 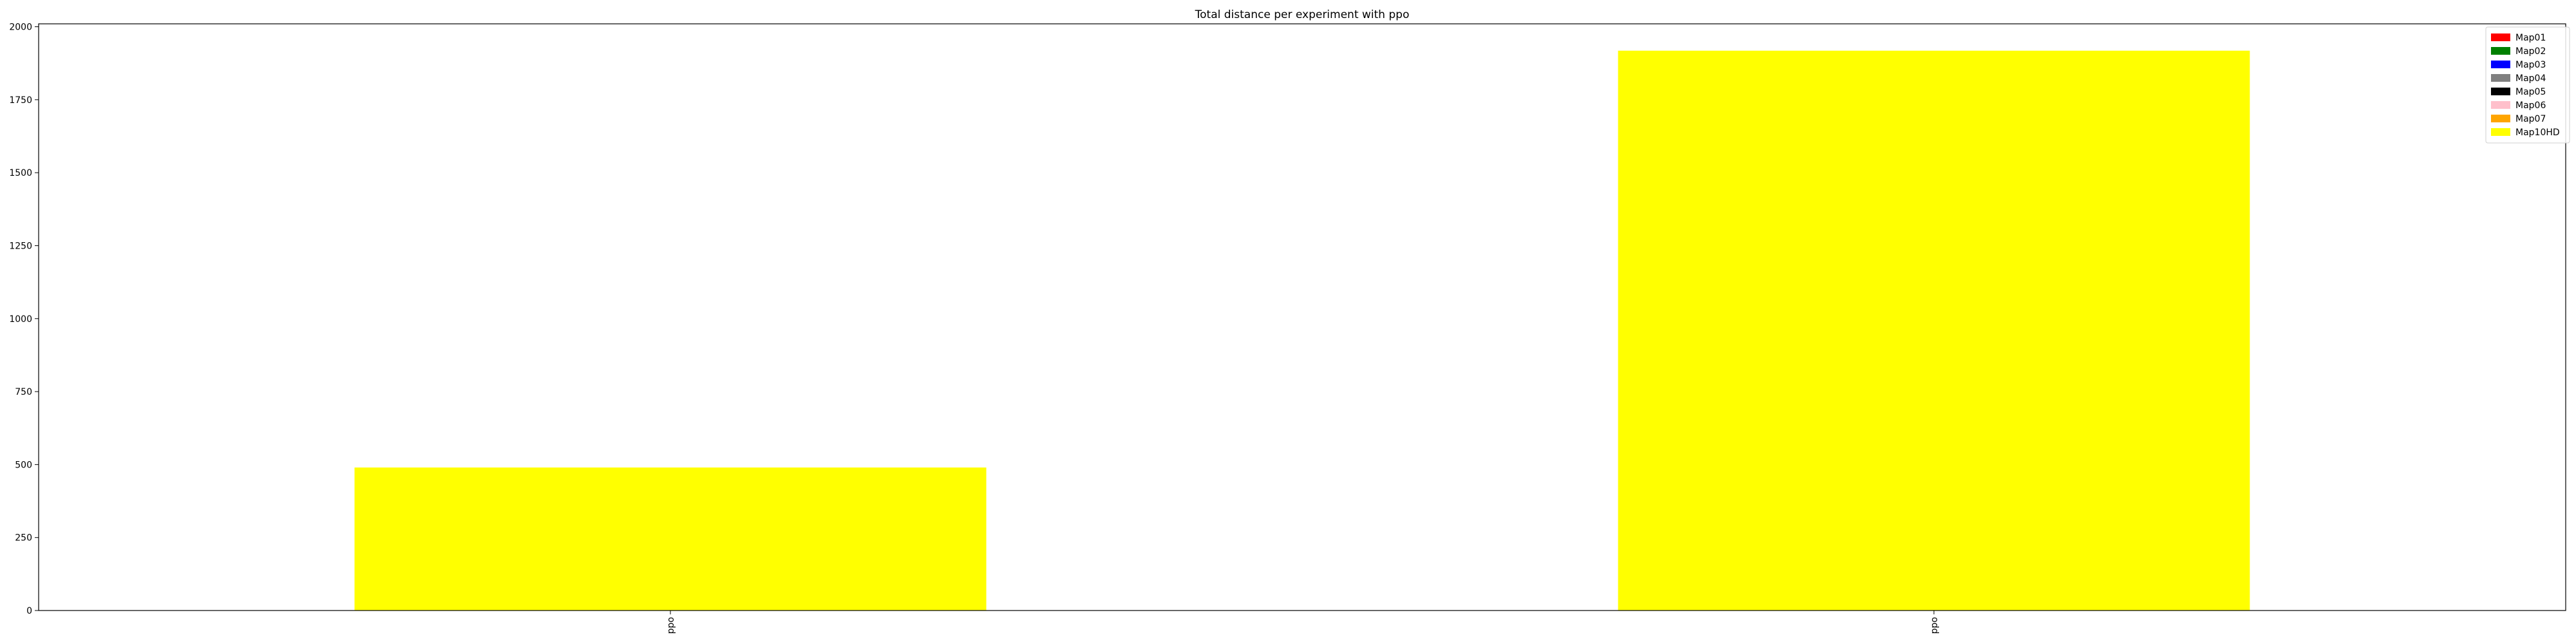 I want to click on y-tick-label: 500, so click(x=24, y=465).